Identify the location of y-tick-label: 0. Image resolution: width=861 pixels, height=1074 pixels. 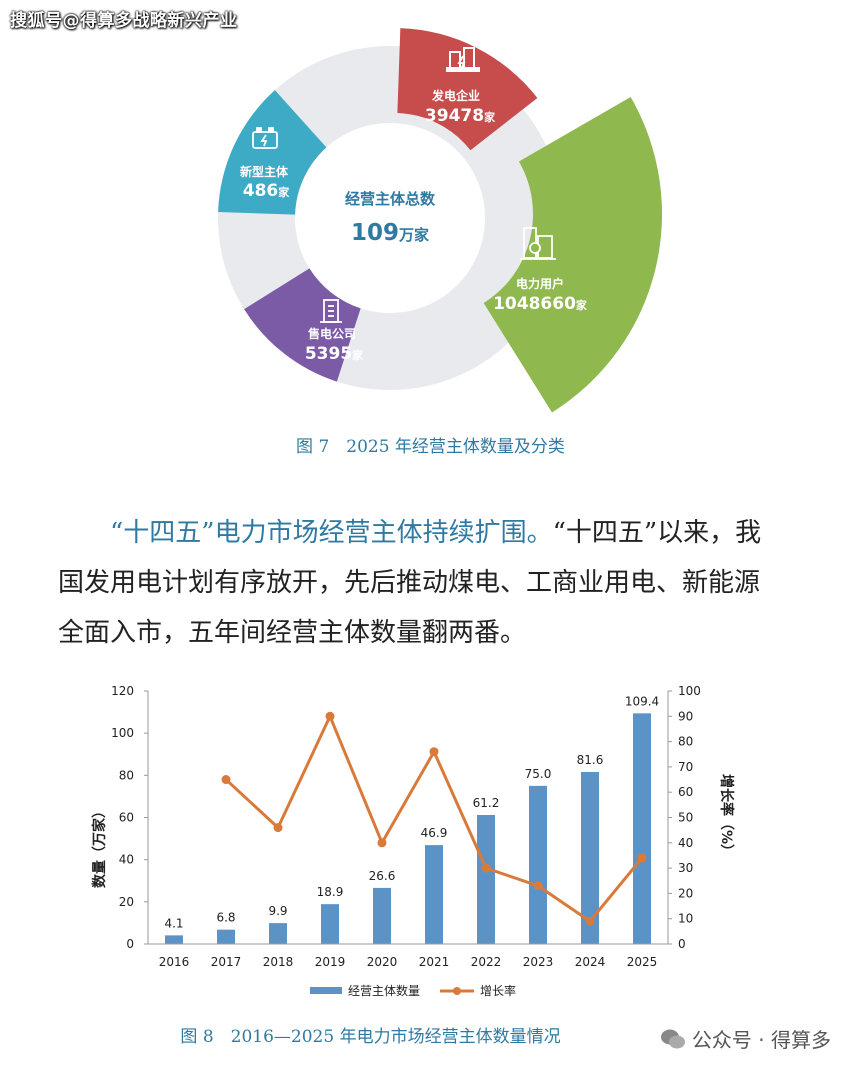
(130, 944).